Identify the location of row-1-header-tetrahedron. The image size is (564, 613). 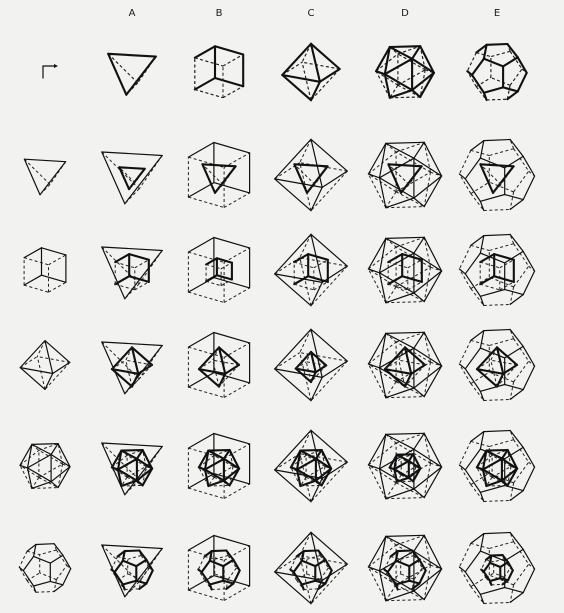
(45, 177).